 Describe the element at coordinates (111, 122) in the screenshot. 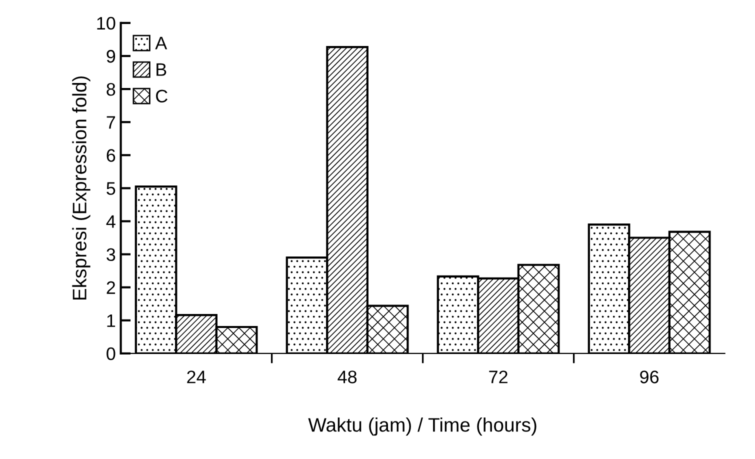

I see `y-tick-label: 7` at that location.